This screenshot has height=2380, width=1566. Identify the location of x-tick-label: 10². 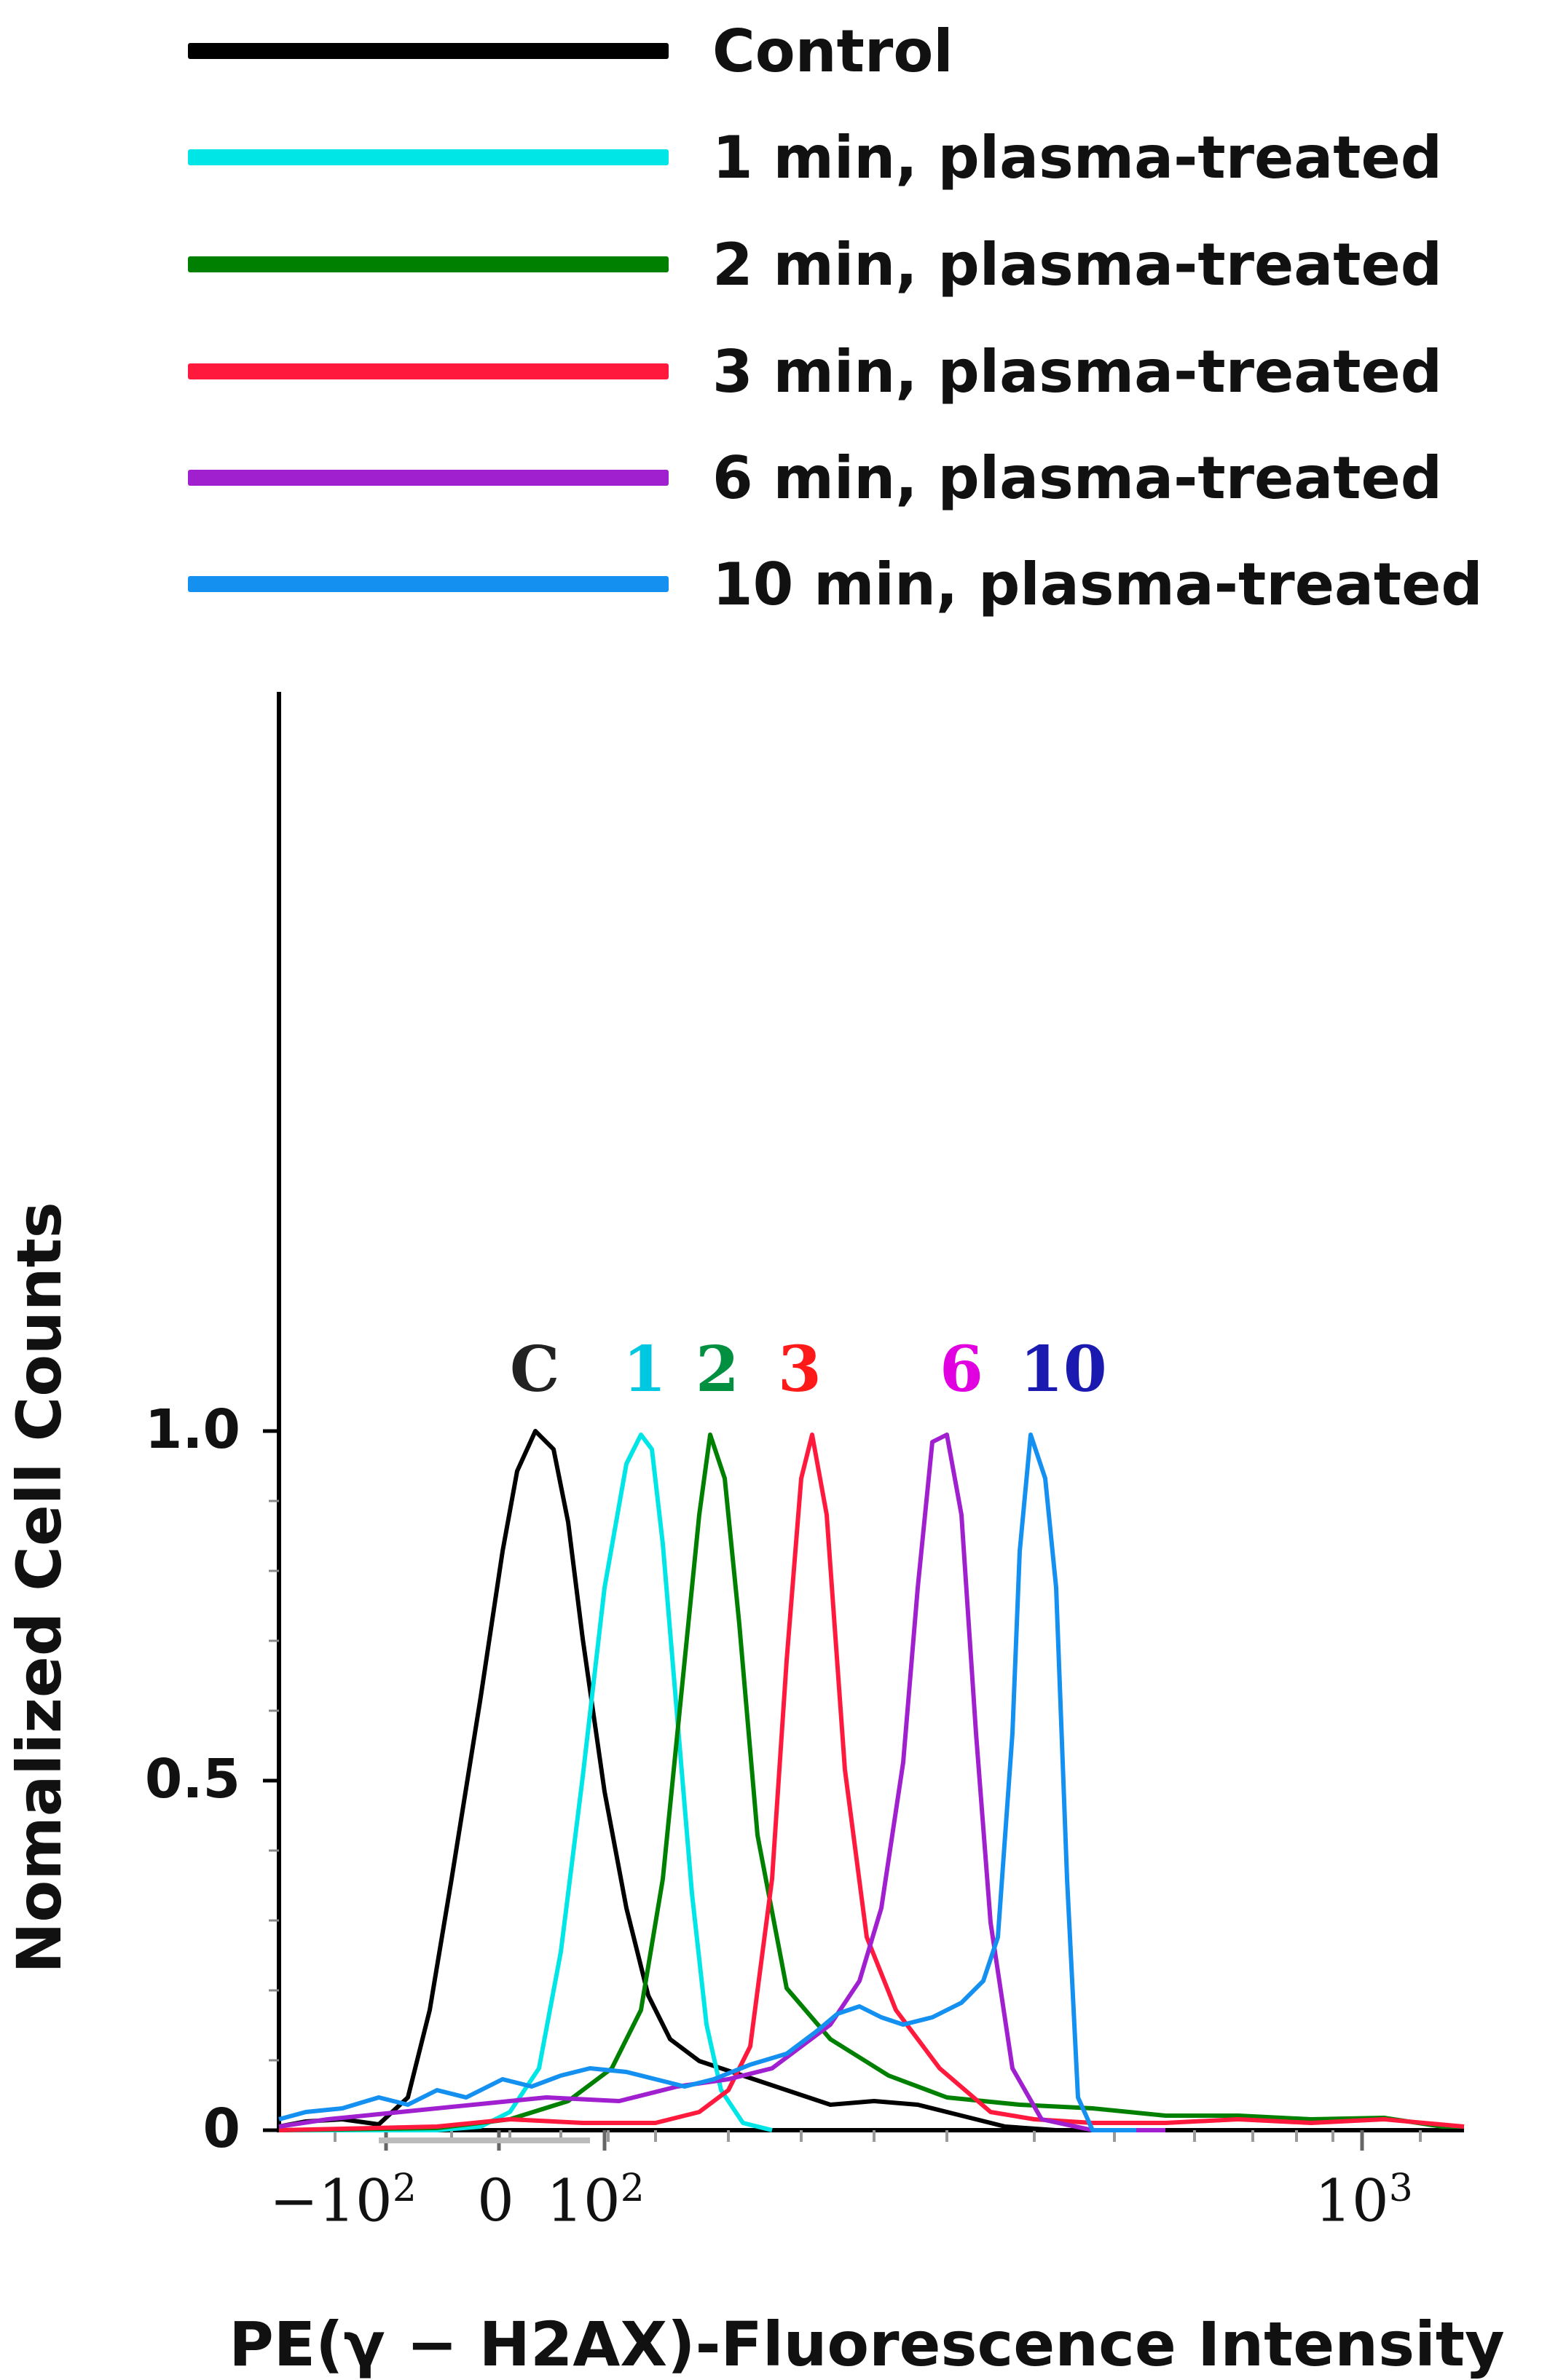
(595, 2201).